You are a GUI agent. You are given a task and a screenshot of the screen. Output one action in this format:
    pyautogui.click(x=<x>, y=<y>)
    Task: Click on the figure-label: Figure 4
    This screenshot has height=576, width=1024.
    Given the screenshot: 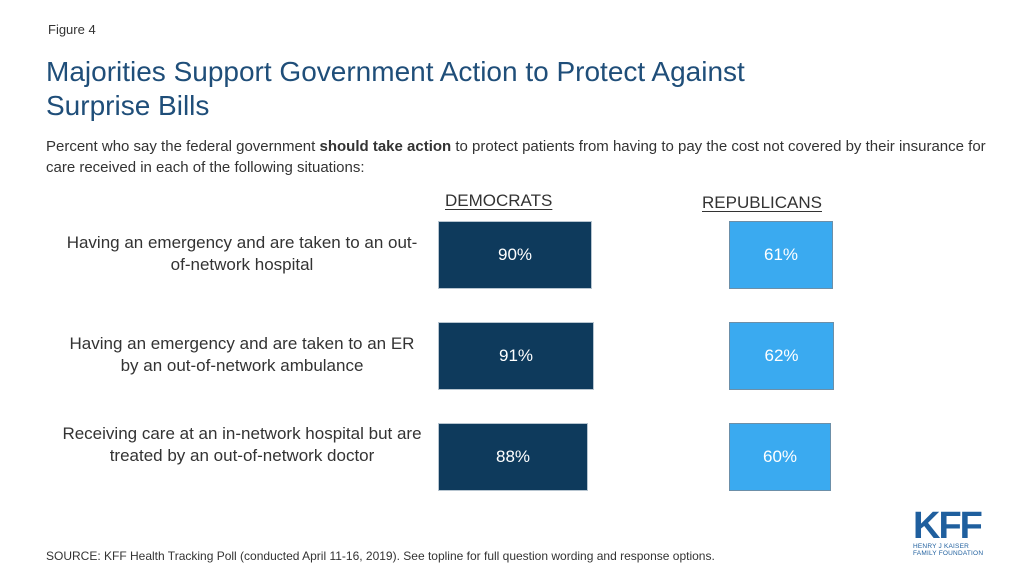 What is the action you would take?
    pyautogui.click(x=72, y=29)
    